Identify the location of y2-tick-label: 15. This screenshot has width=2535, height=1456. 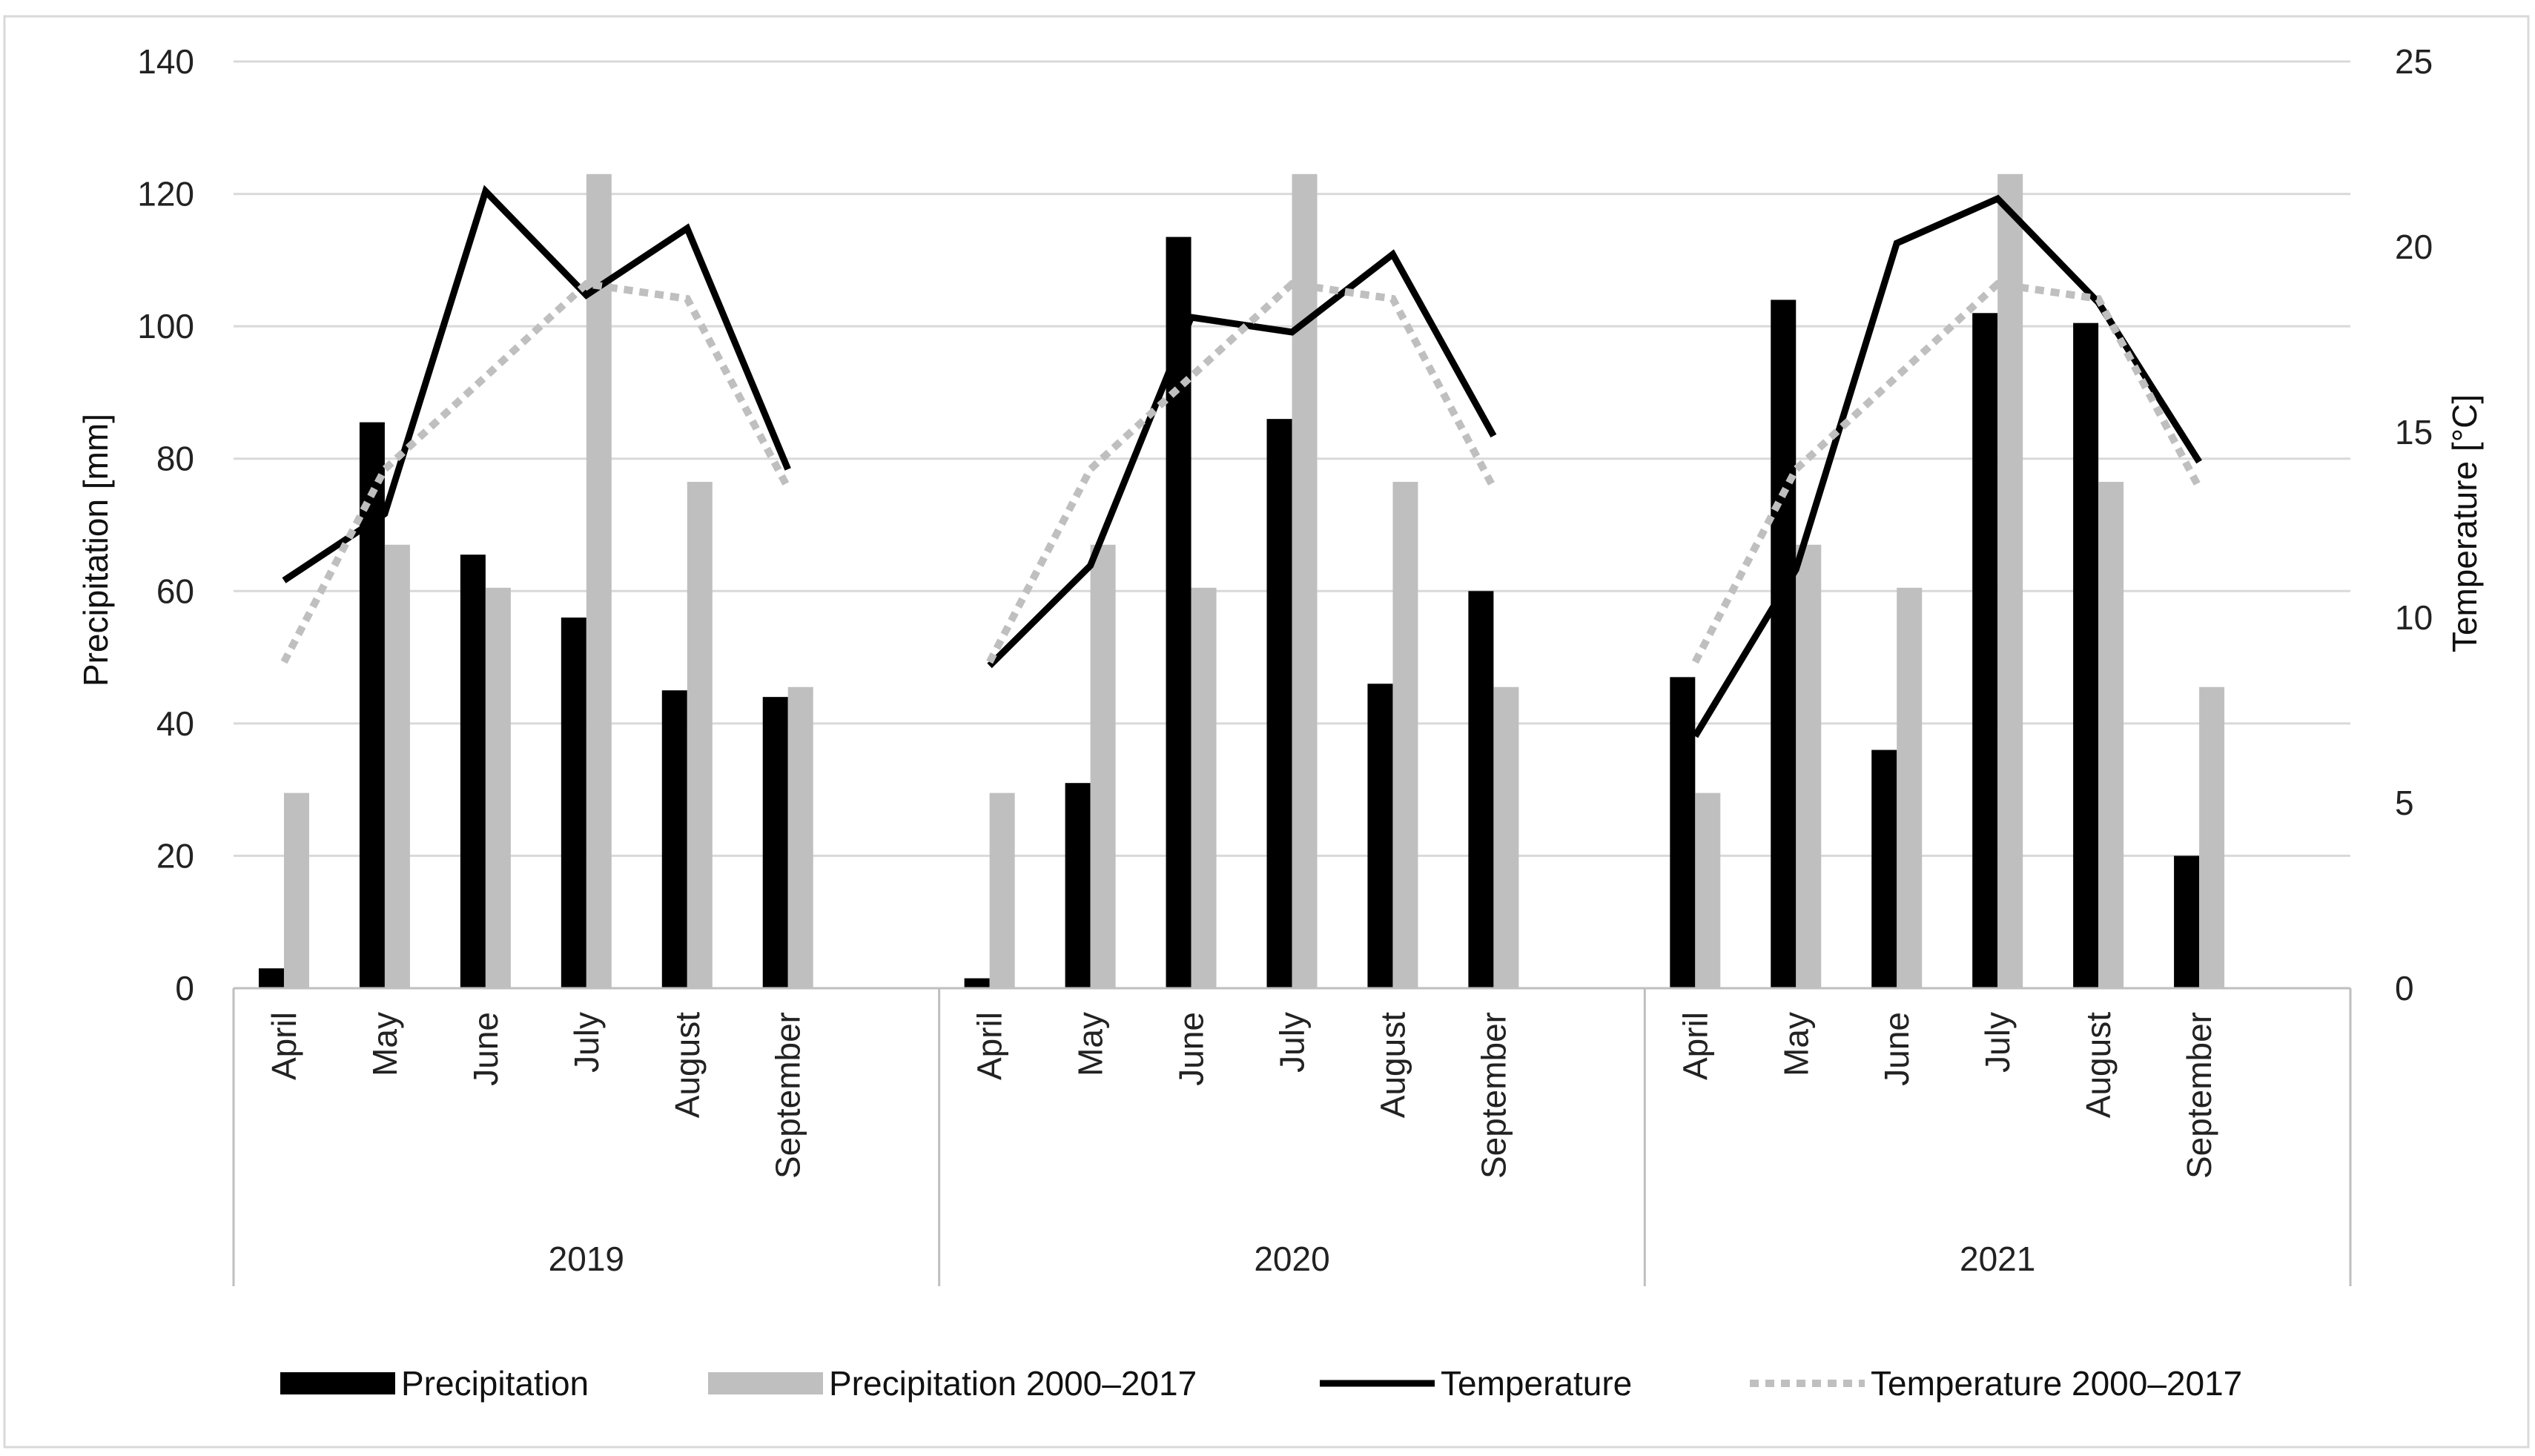
(2414, 432).